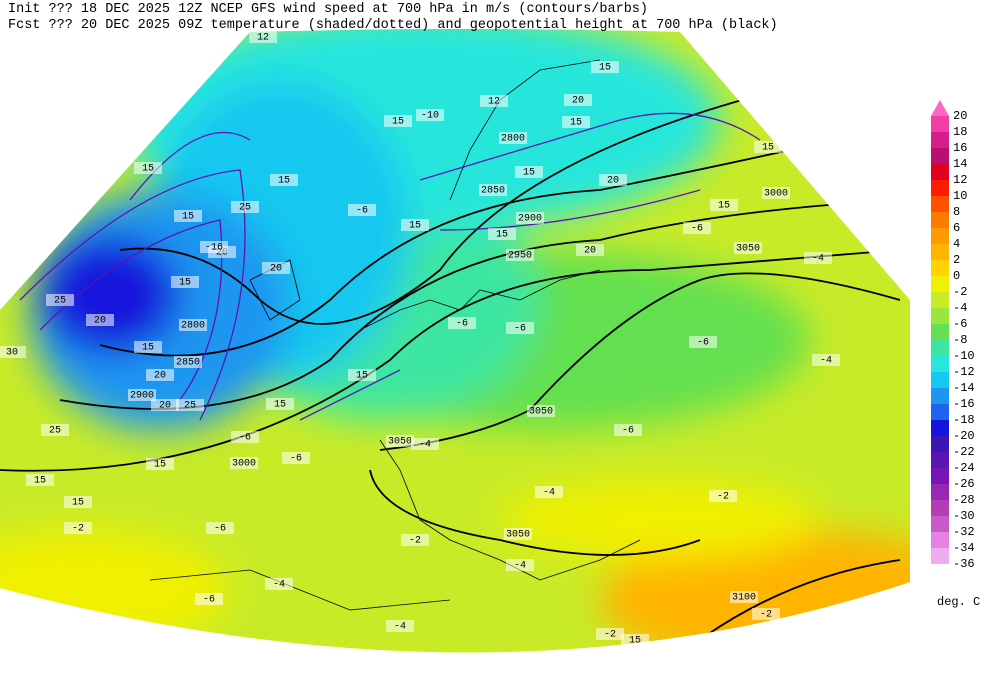  What do you see at coordinates (964, 500) in the screenshot?
I see `colorbar-label: -28` at bounding box center [964, 500].